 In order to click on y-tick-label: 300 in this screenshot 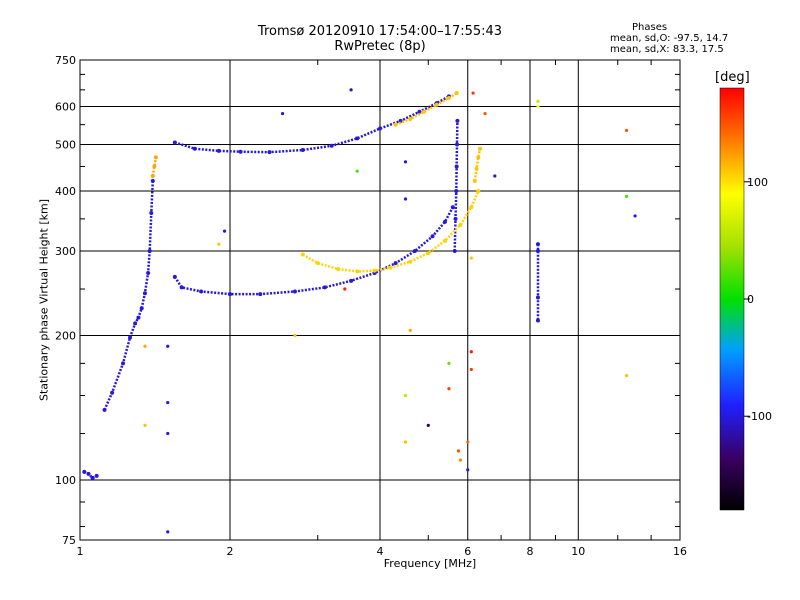, I will do `click(65, 251)`.